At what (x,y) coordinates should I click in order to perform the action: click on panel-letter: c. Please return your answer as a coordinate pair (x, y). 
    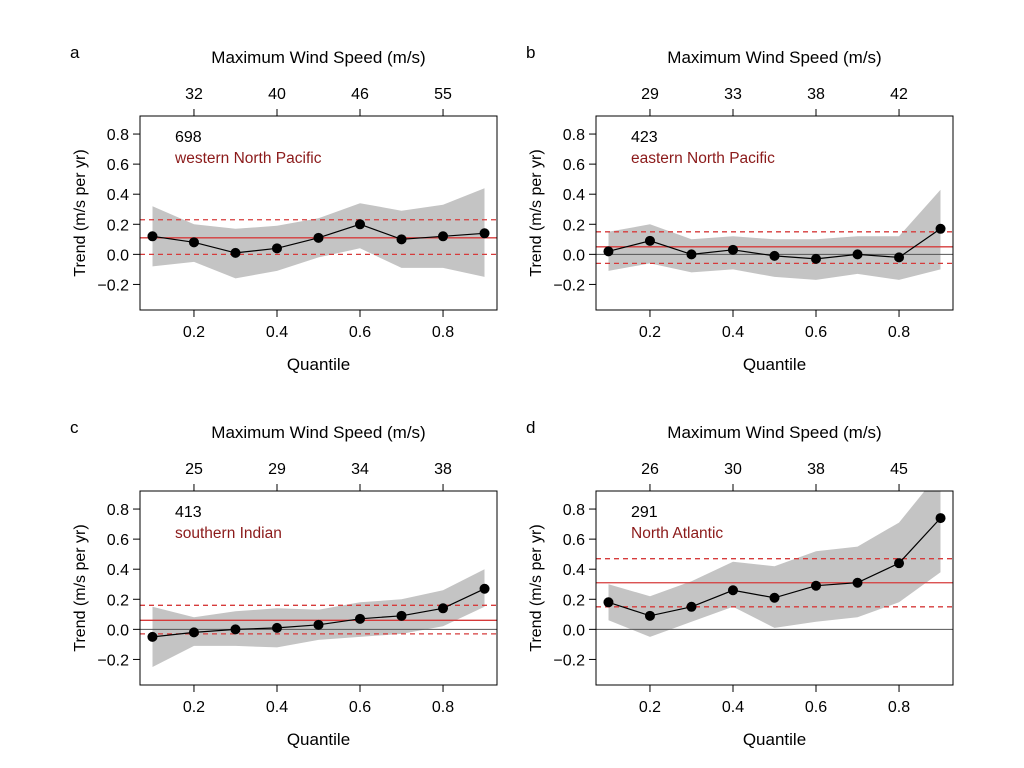
    Looking at the image, I should click on (74, 427).